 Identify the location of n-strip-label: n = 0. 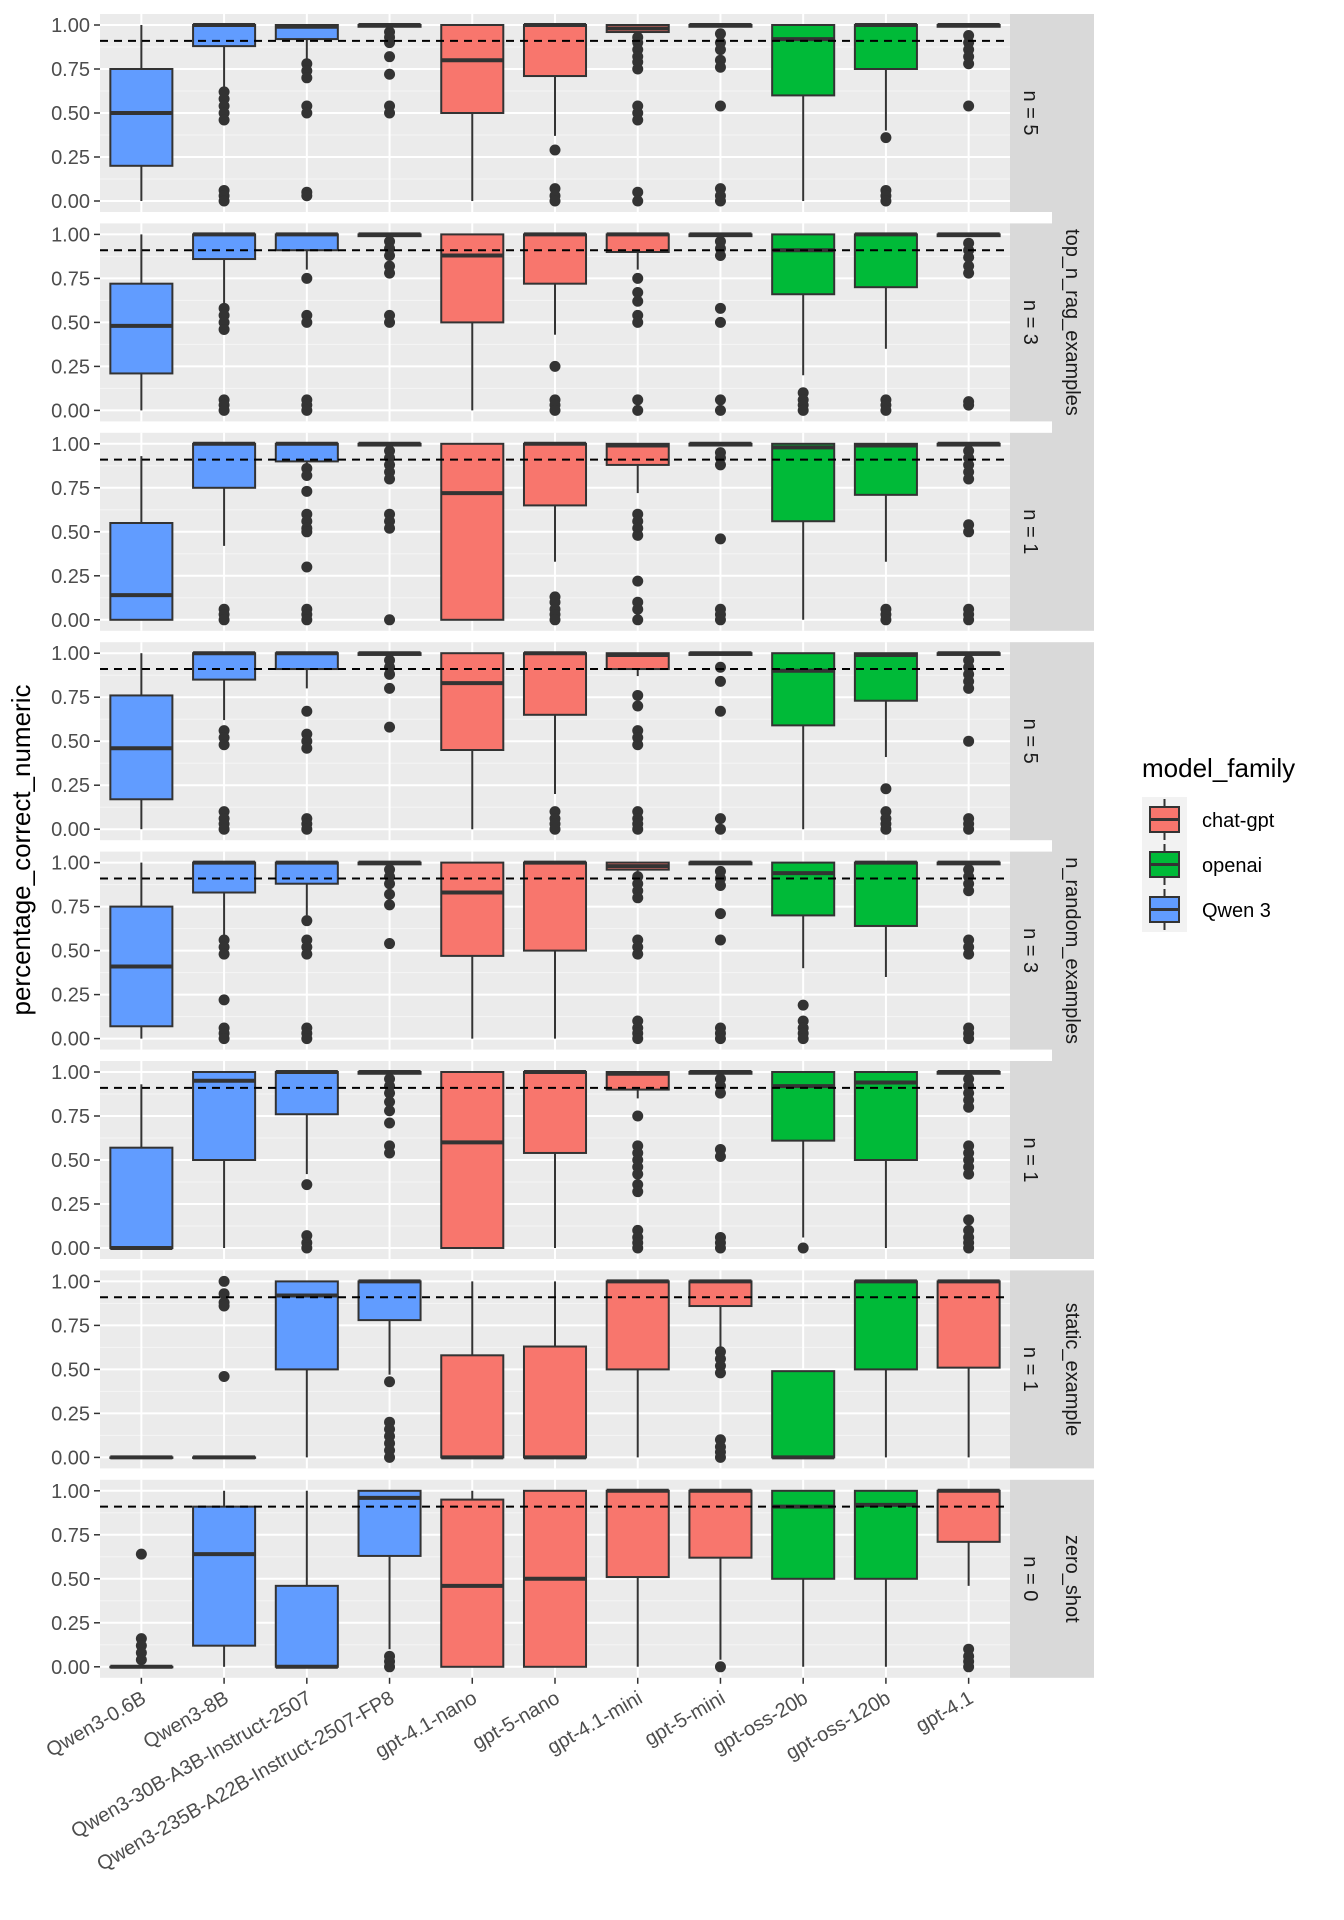
(1030, 1578).